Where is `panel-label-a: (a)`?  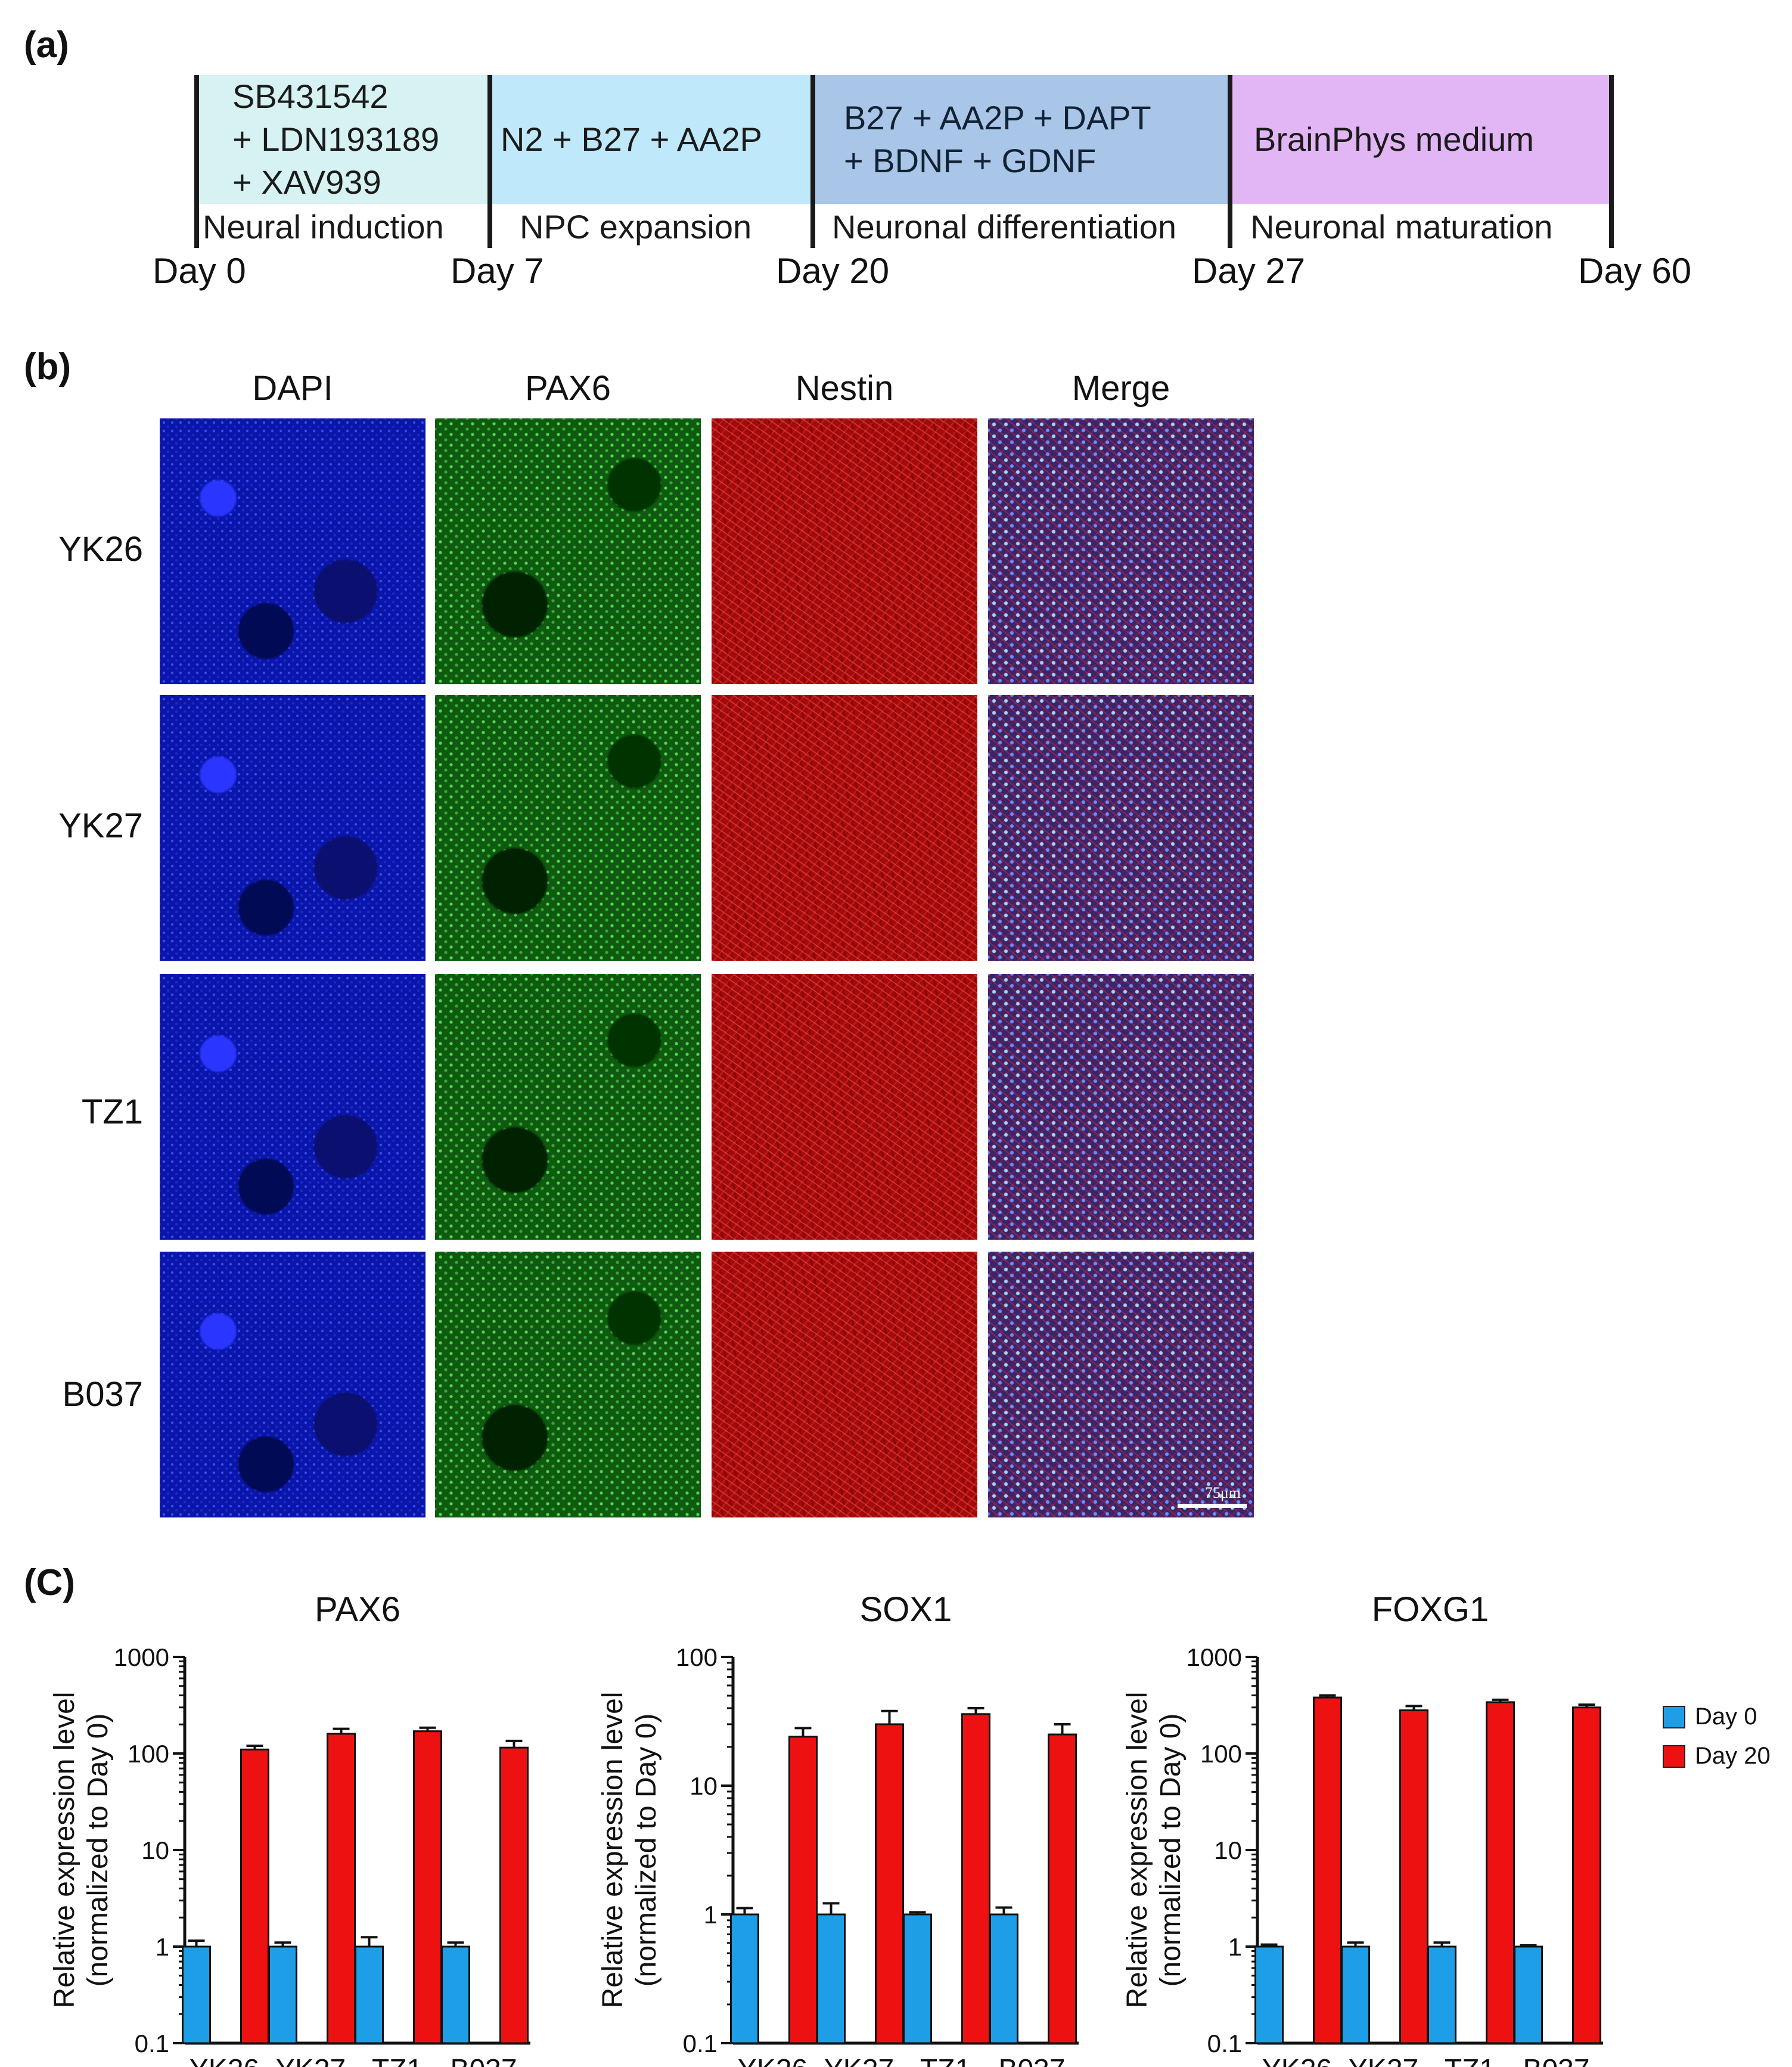 panel-label-a: (a) is located at coordinates (46, 45).